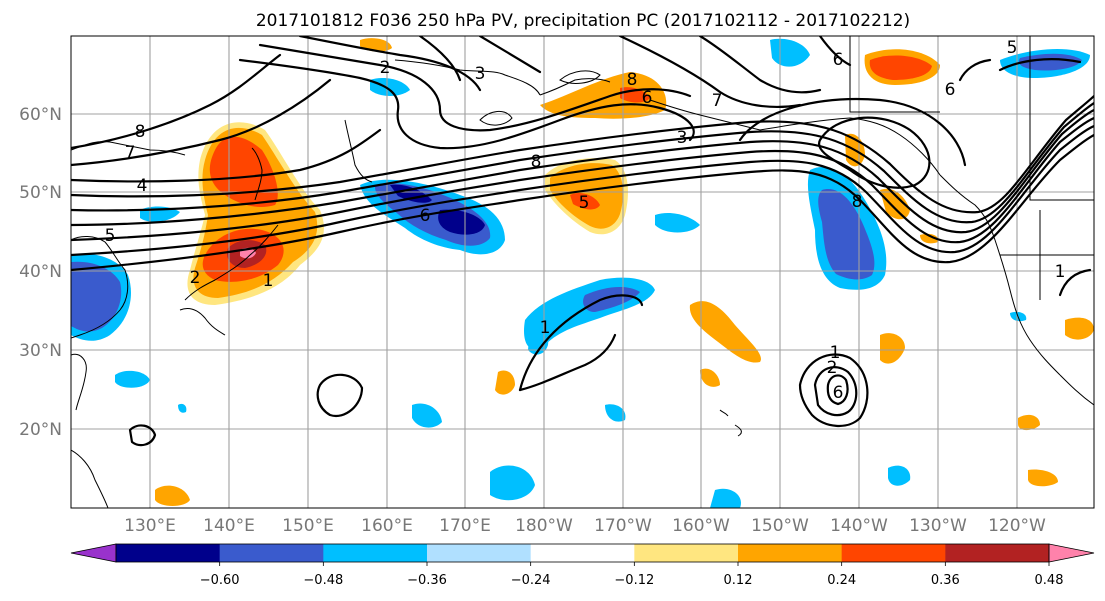 The width and height of the screenshot is (1105, 601). Describe the element at coordinates (220, 580) in the screenshot. I see `colorbar-tick-label: −0.60` at that location.